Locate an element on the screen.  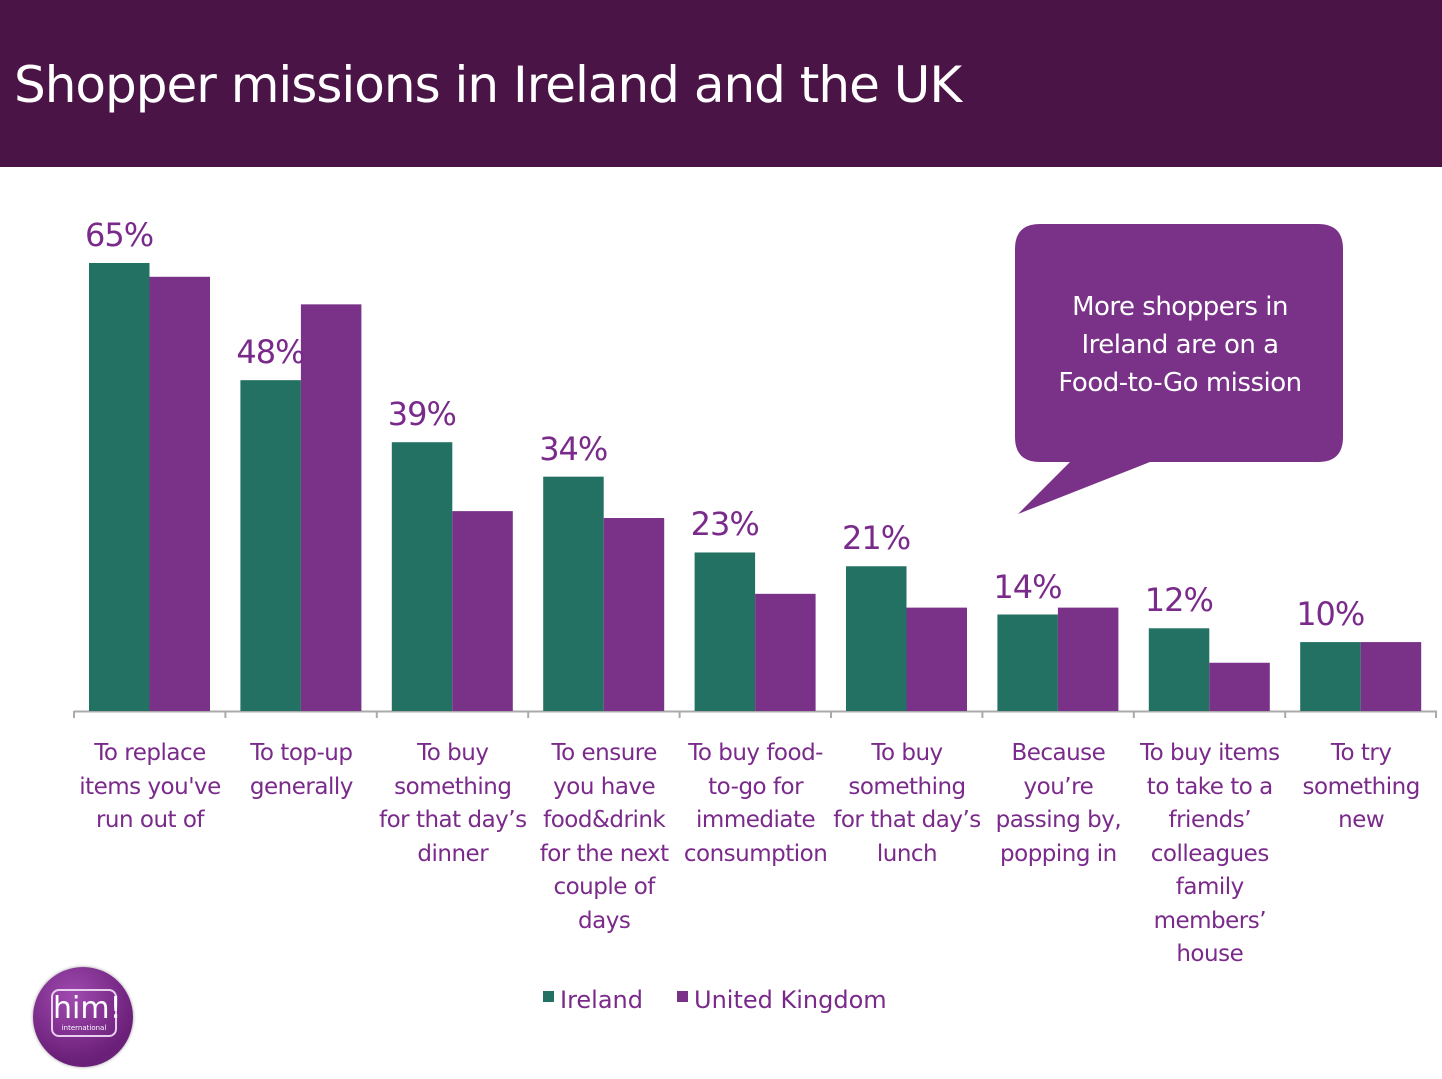
value-label: 10% is located at coordinates (1330, 614).